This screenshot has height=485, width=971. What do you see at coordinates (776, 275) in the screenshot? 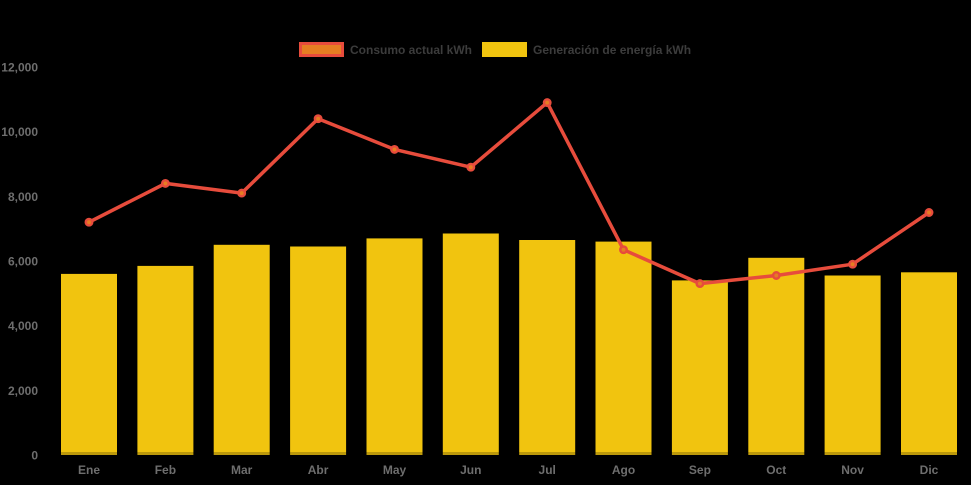
I see `point-oct` at bounding box center [776, 275].